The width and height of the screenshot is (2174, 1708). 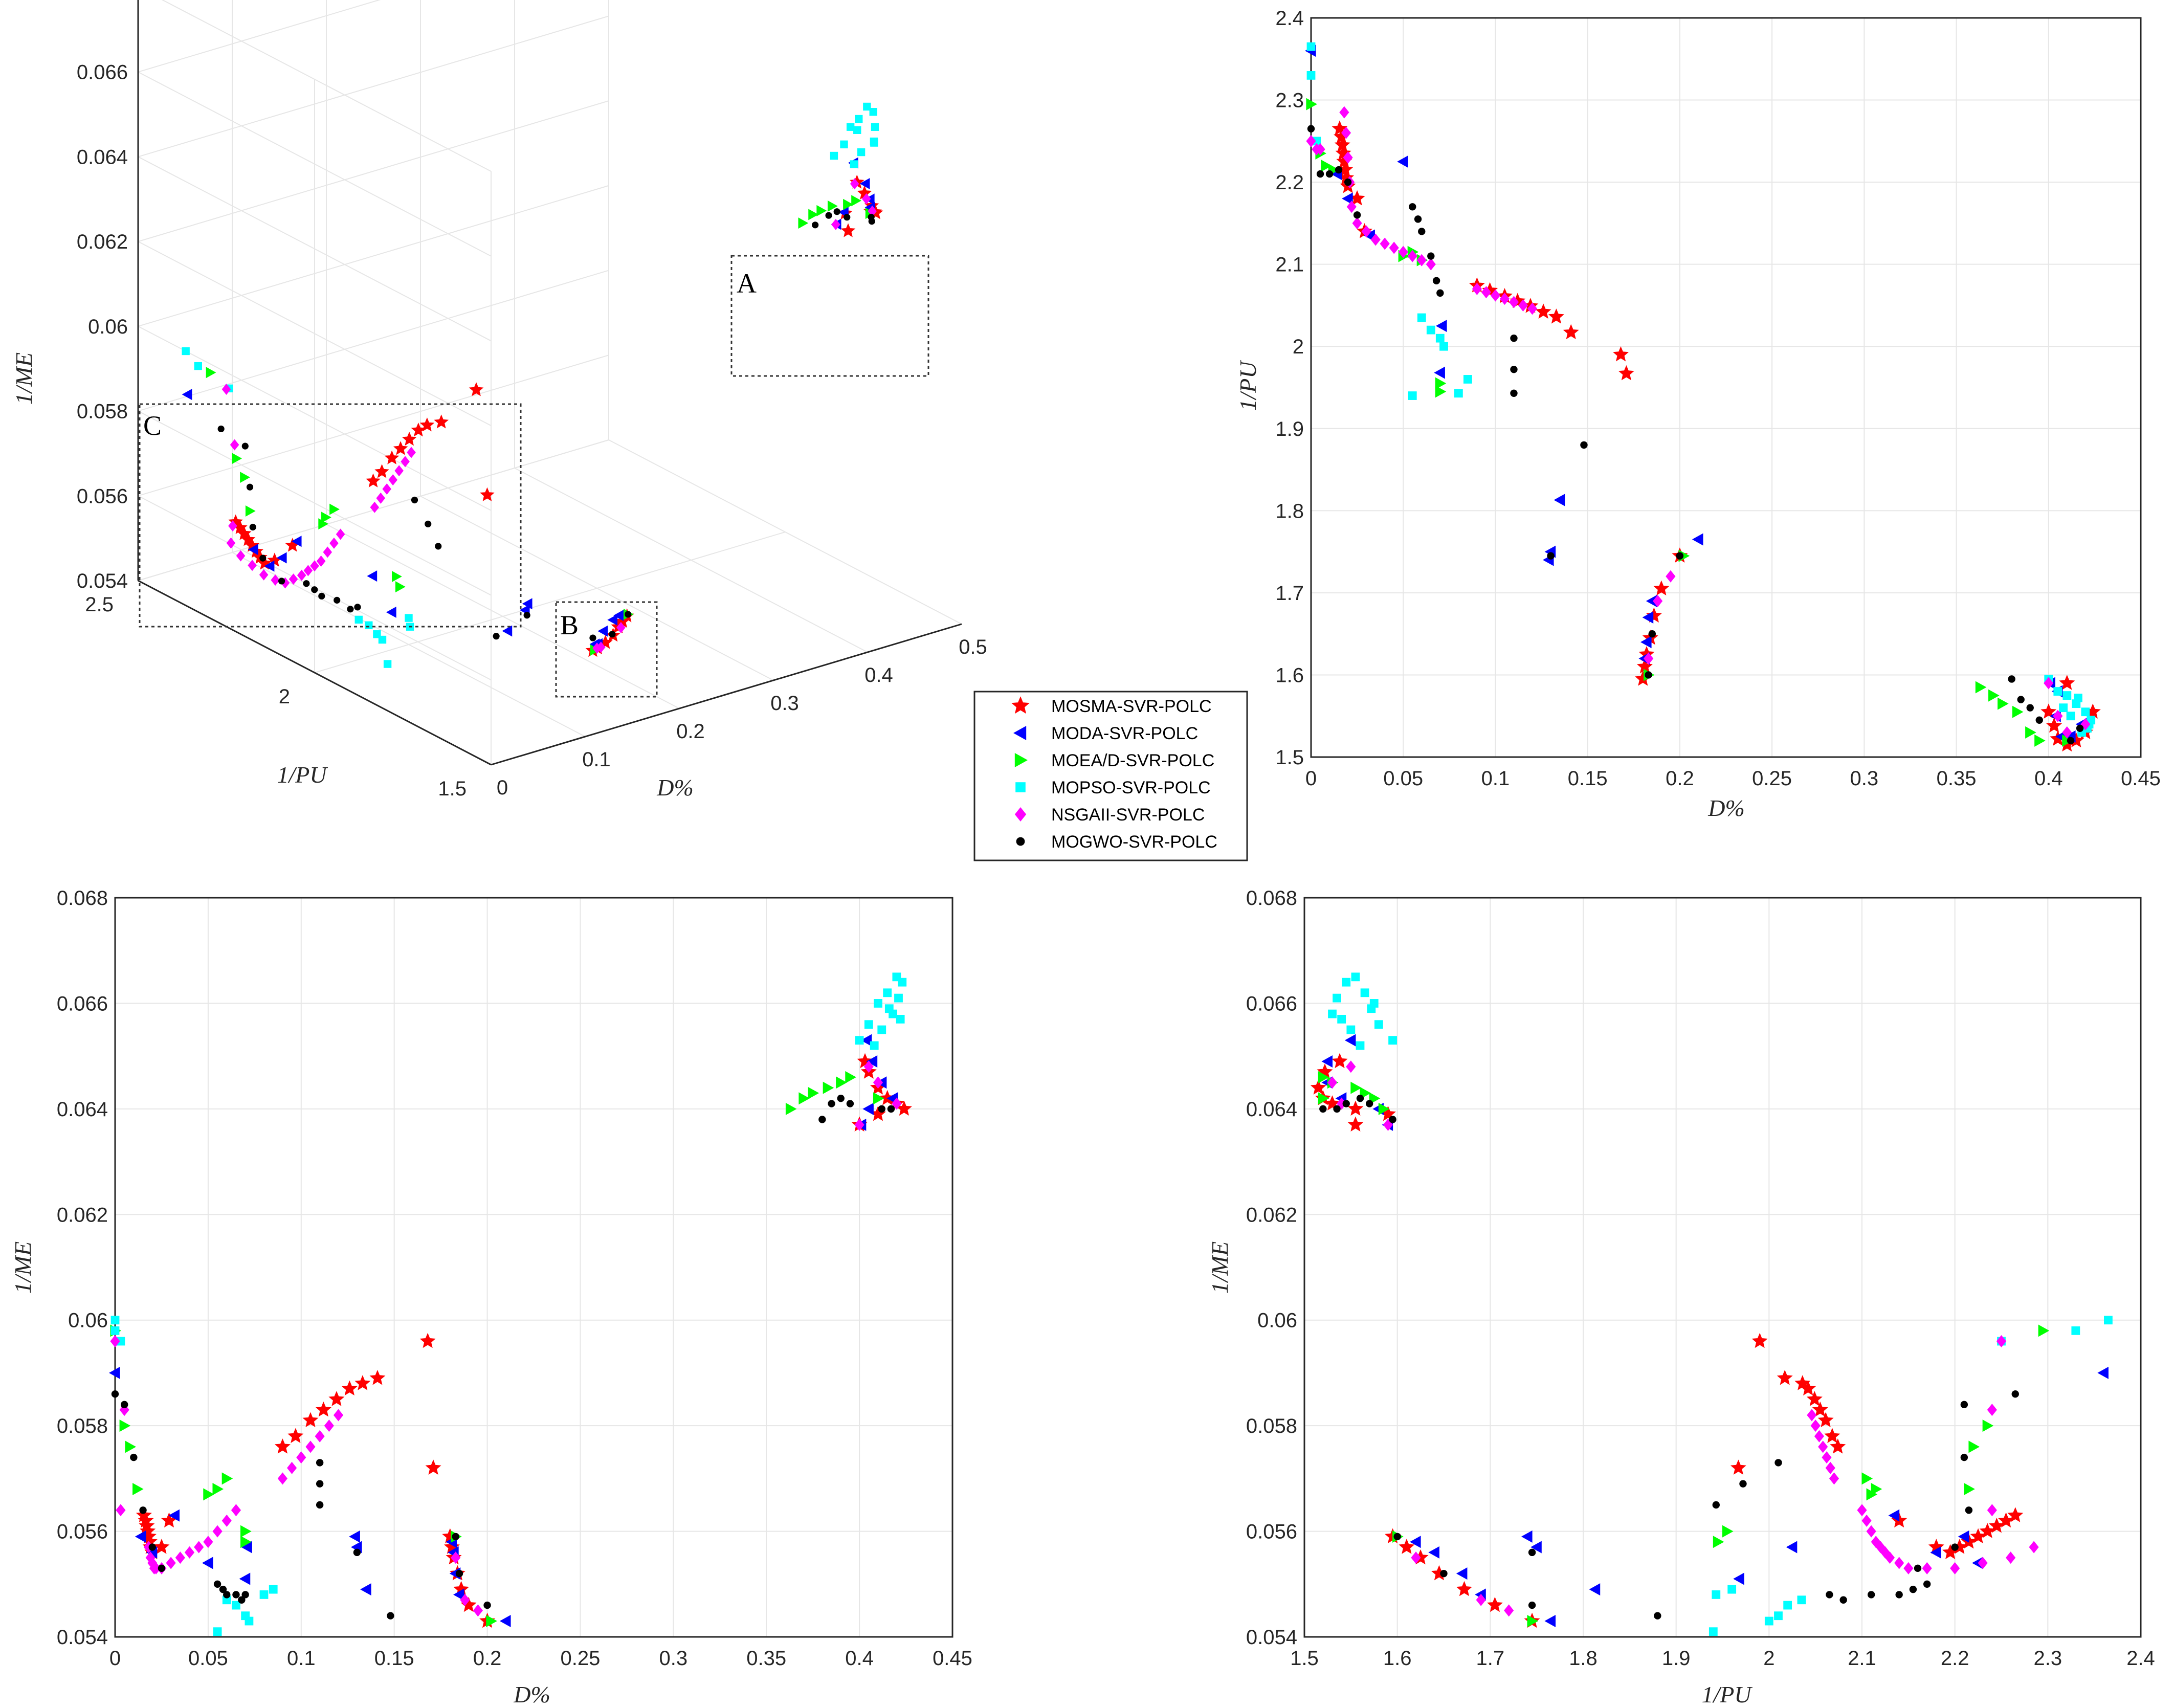 I want to click on ptr-xtick-label: 0.4, so click(x=2048, y=778).